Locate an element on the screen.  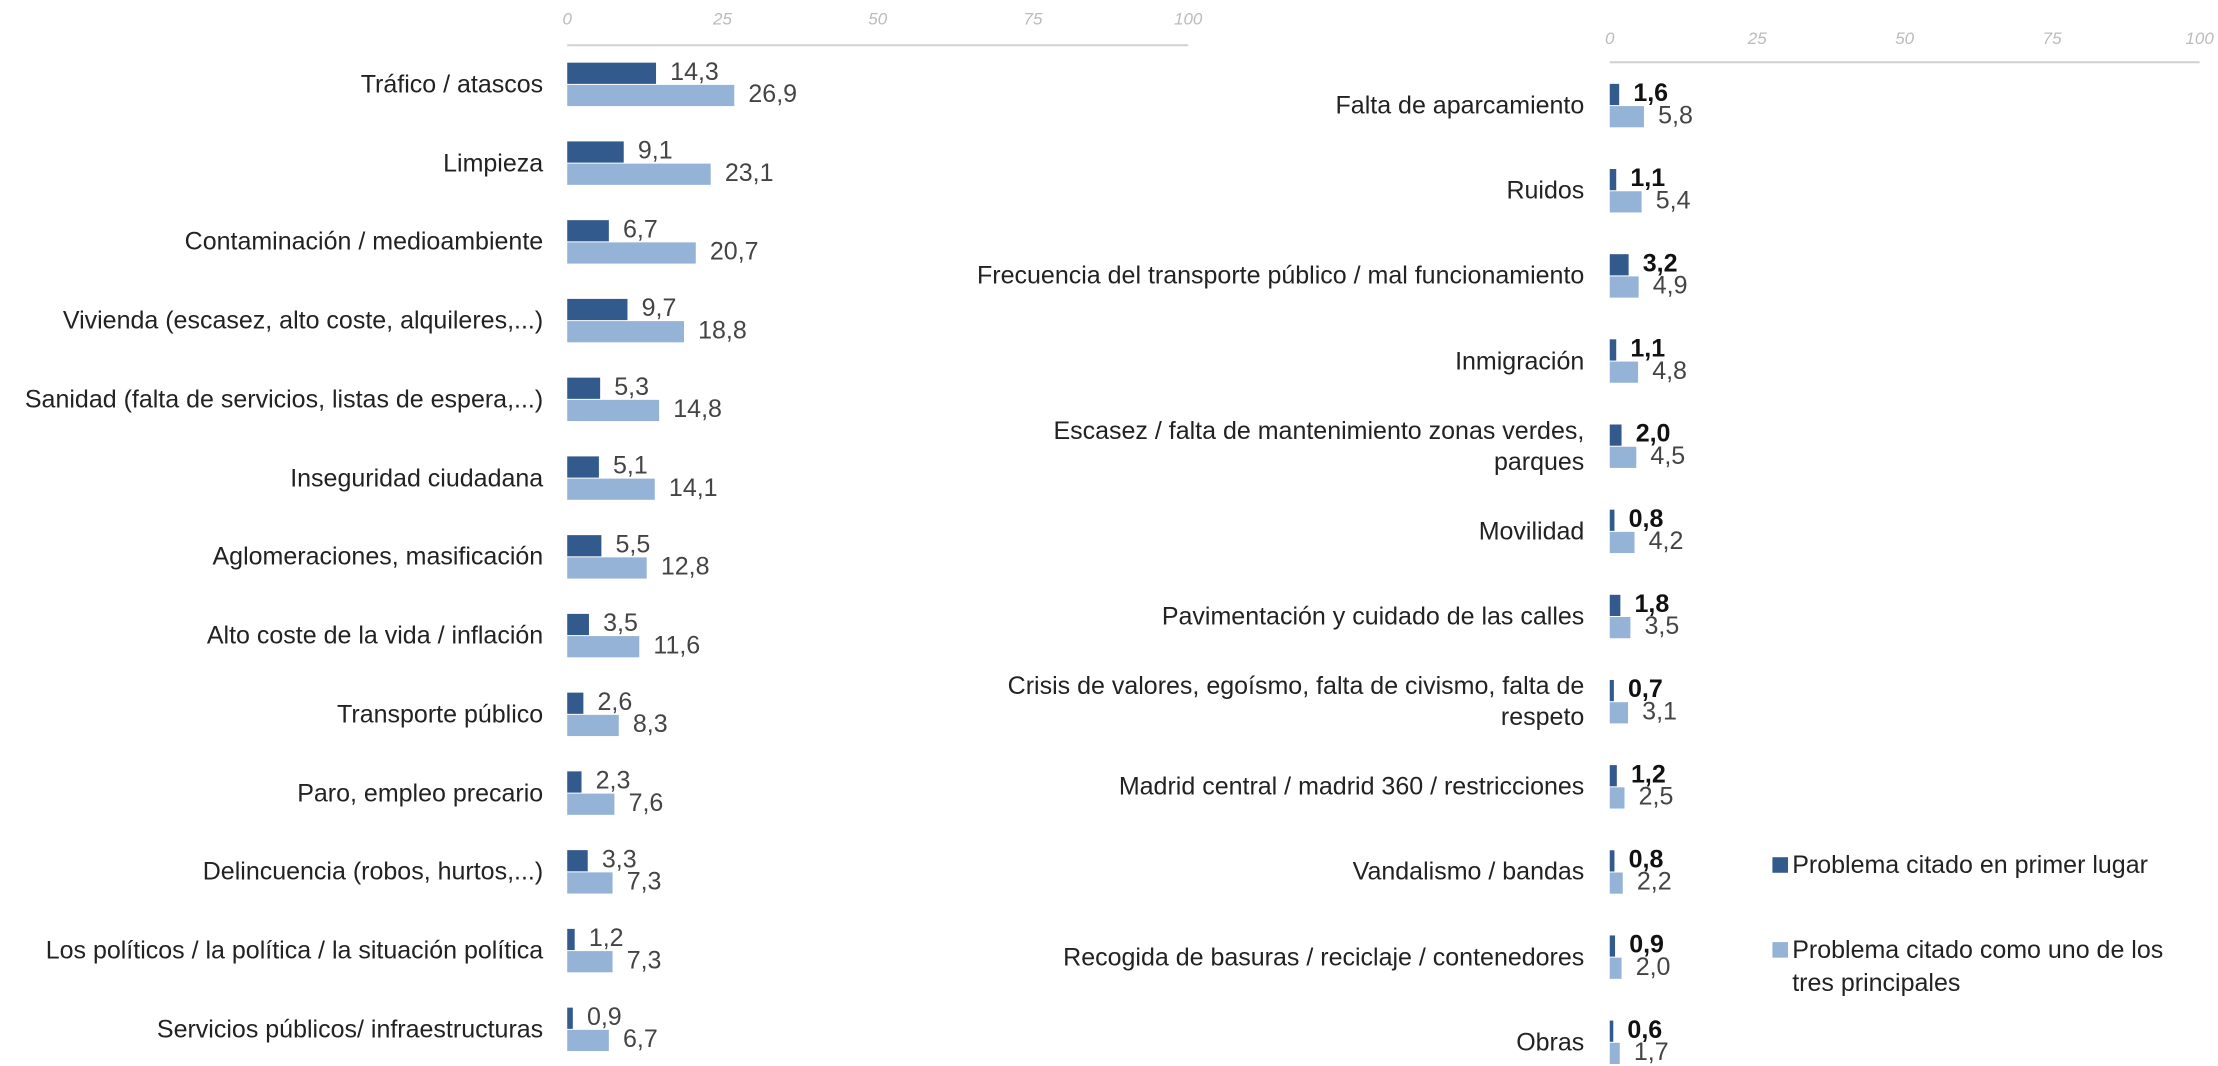
category-label: Pavimentación y cuidado de las calles is located at coordinates (1373, 616).